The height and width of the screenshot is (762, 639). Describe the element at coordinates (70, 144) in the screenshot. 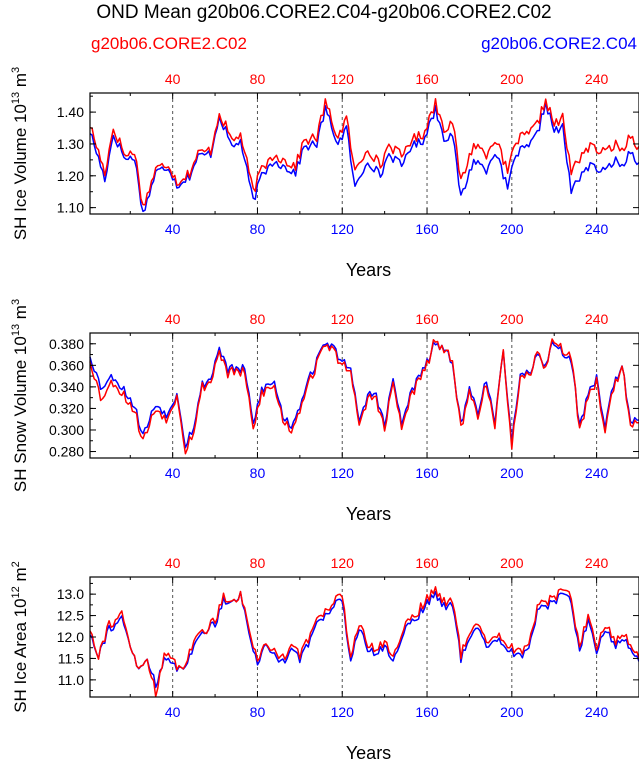

I see `ytick-label: 1.30` at that location.